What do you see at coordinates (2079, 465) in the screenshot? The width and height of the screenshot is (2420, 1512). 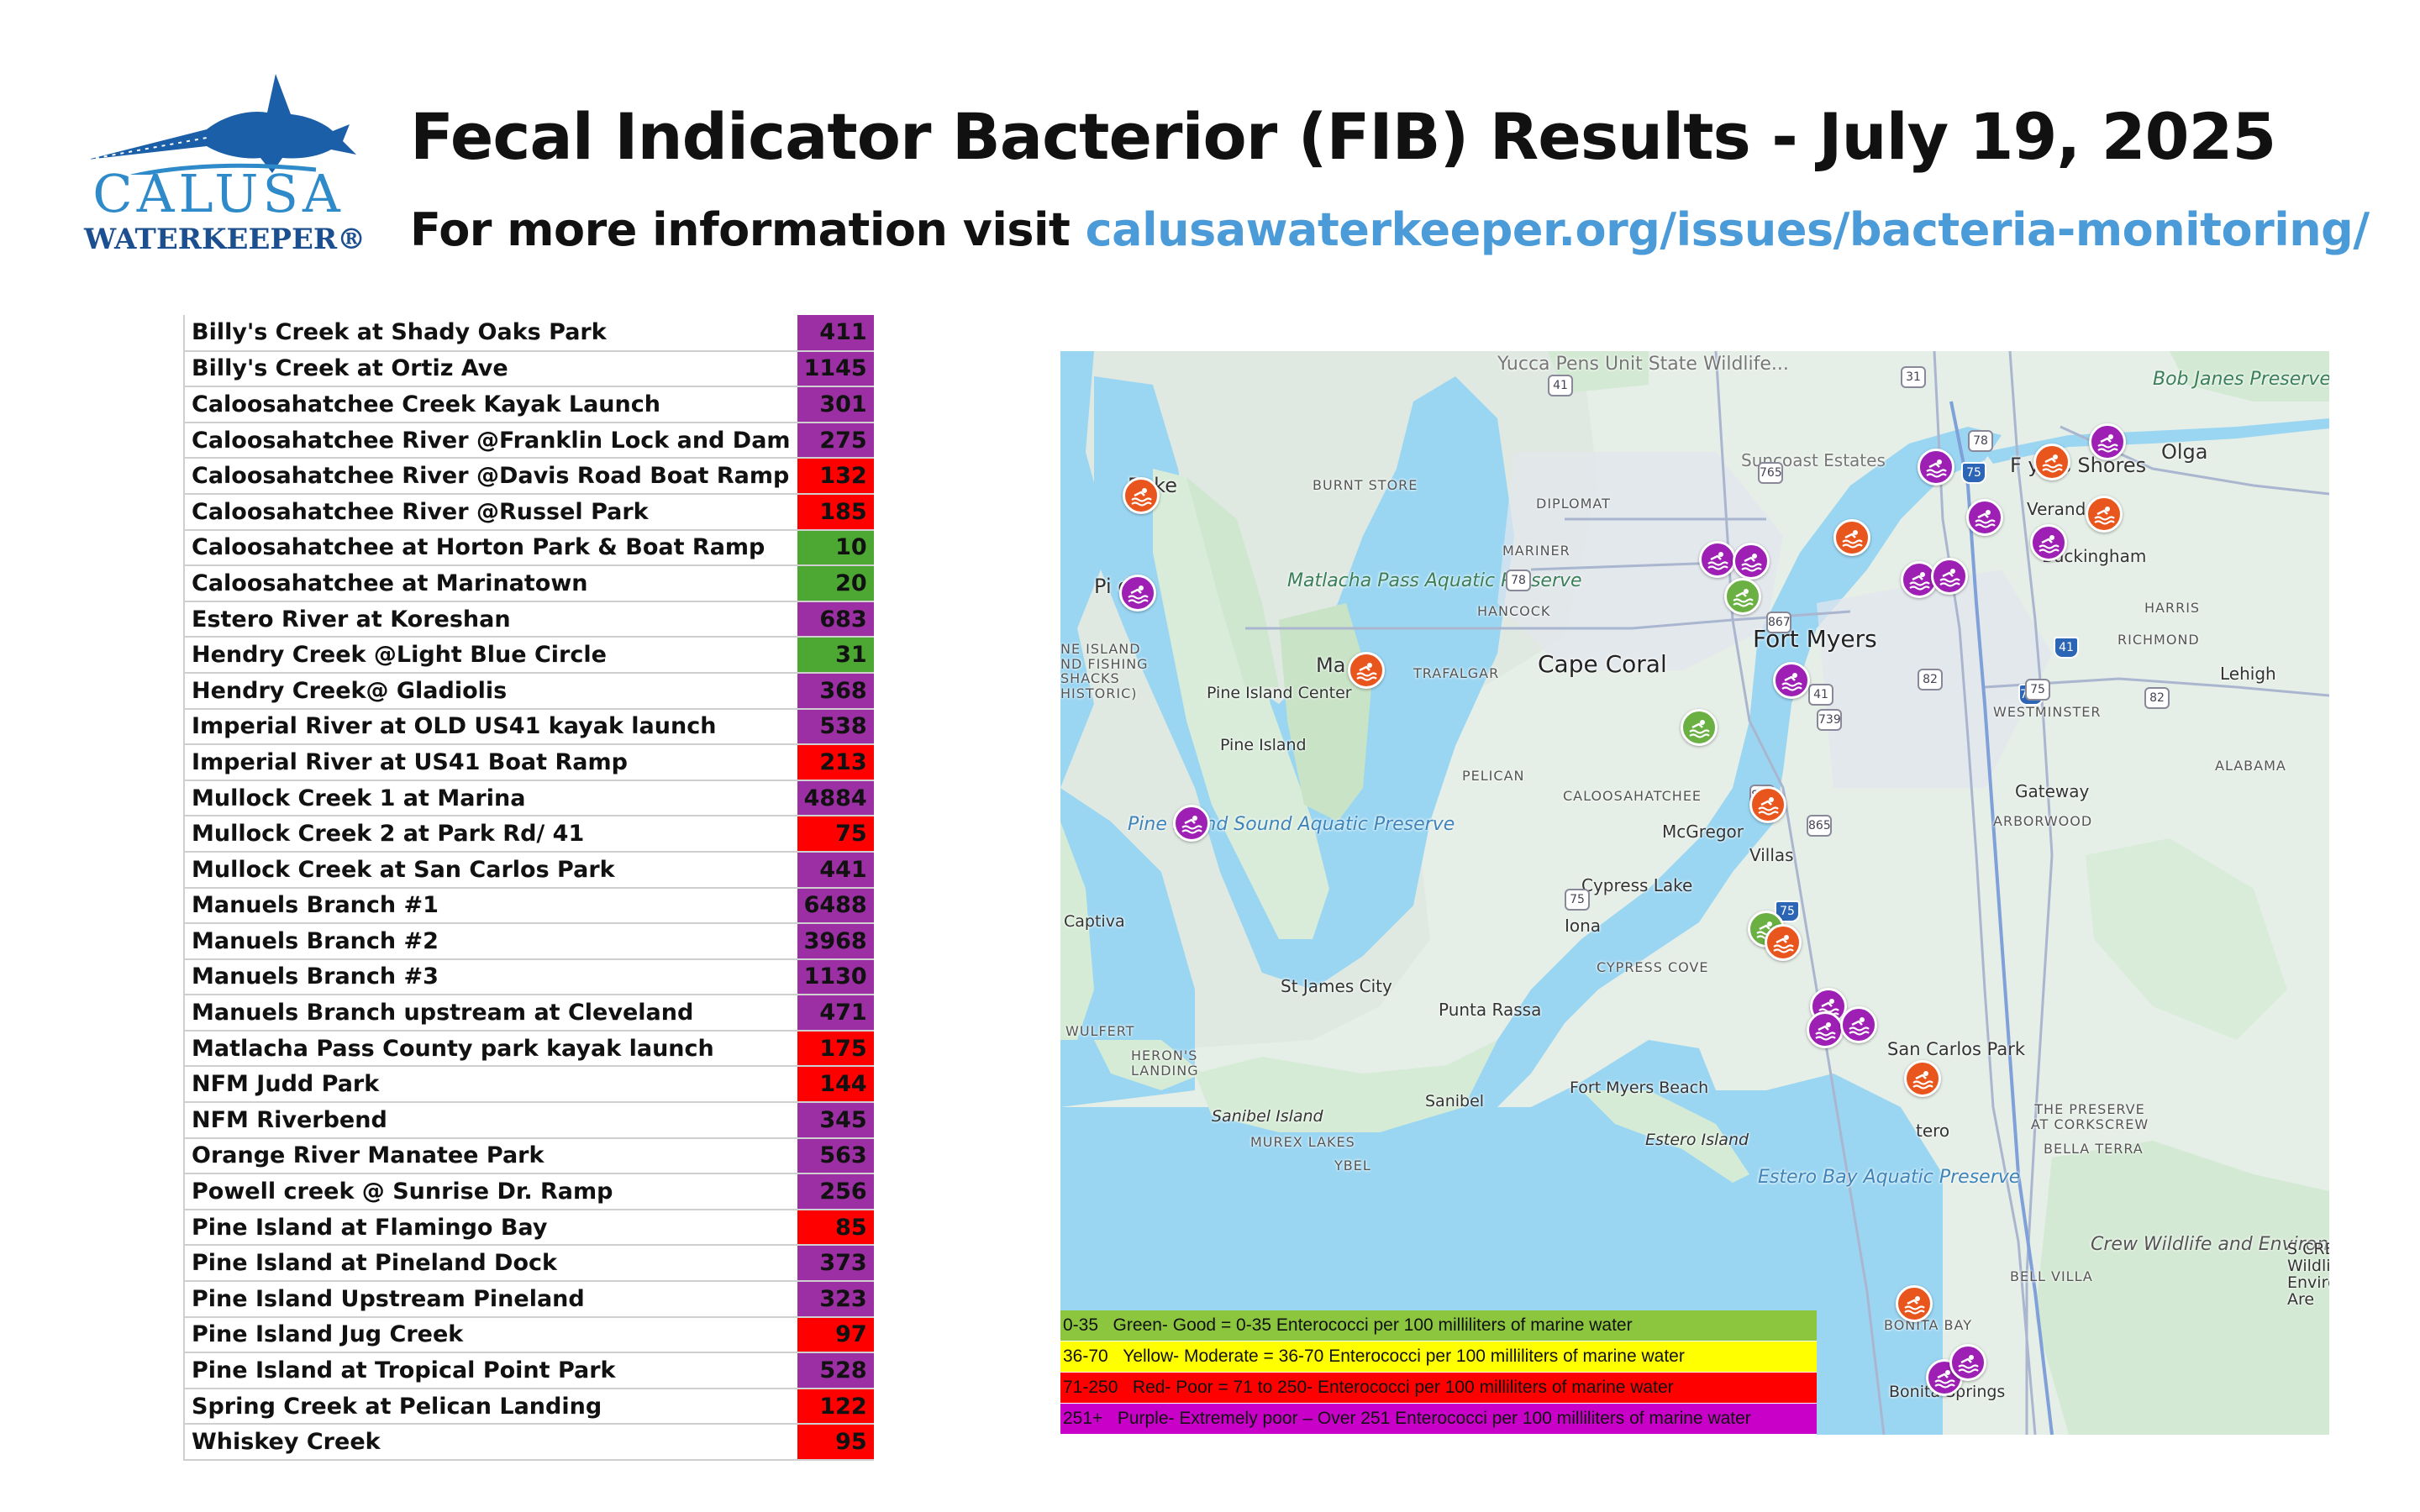 I see `map-label-fort-myers-shores: F yers Shores` at bounding box center [2079, 465].